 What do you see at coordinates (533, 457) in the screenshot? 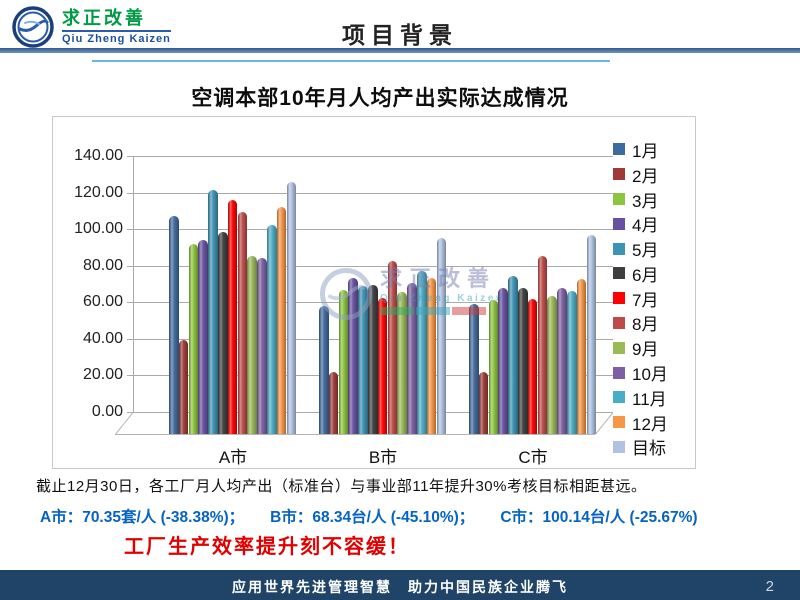
I see `x-axis-category-label: C市` at bounding box center [533, 457].